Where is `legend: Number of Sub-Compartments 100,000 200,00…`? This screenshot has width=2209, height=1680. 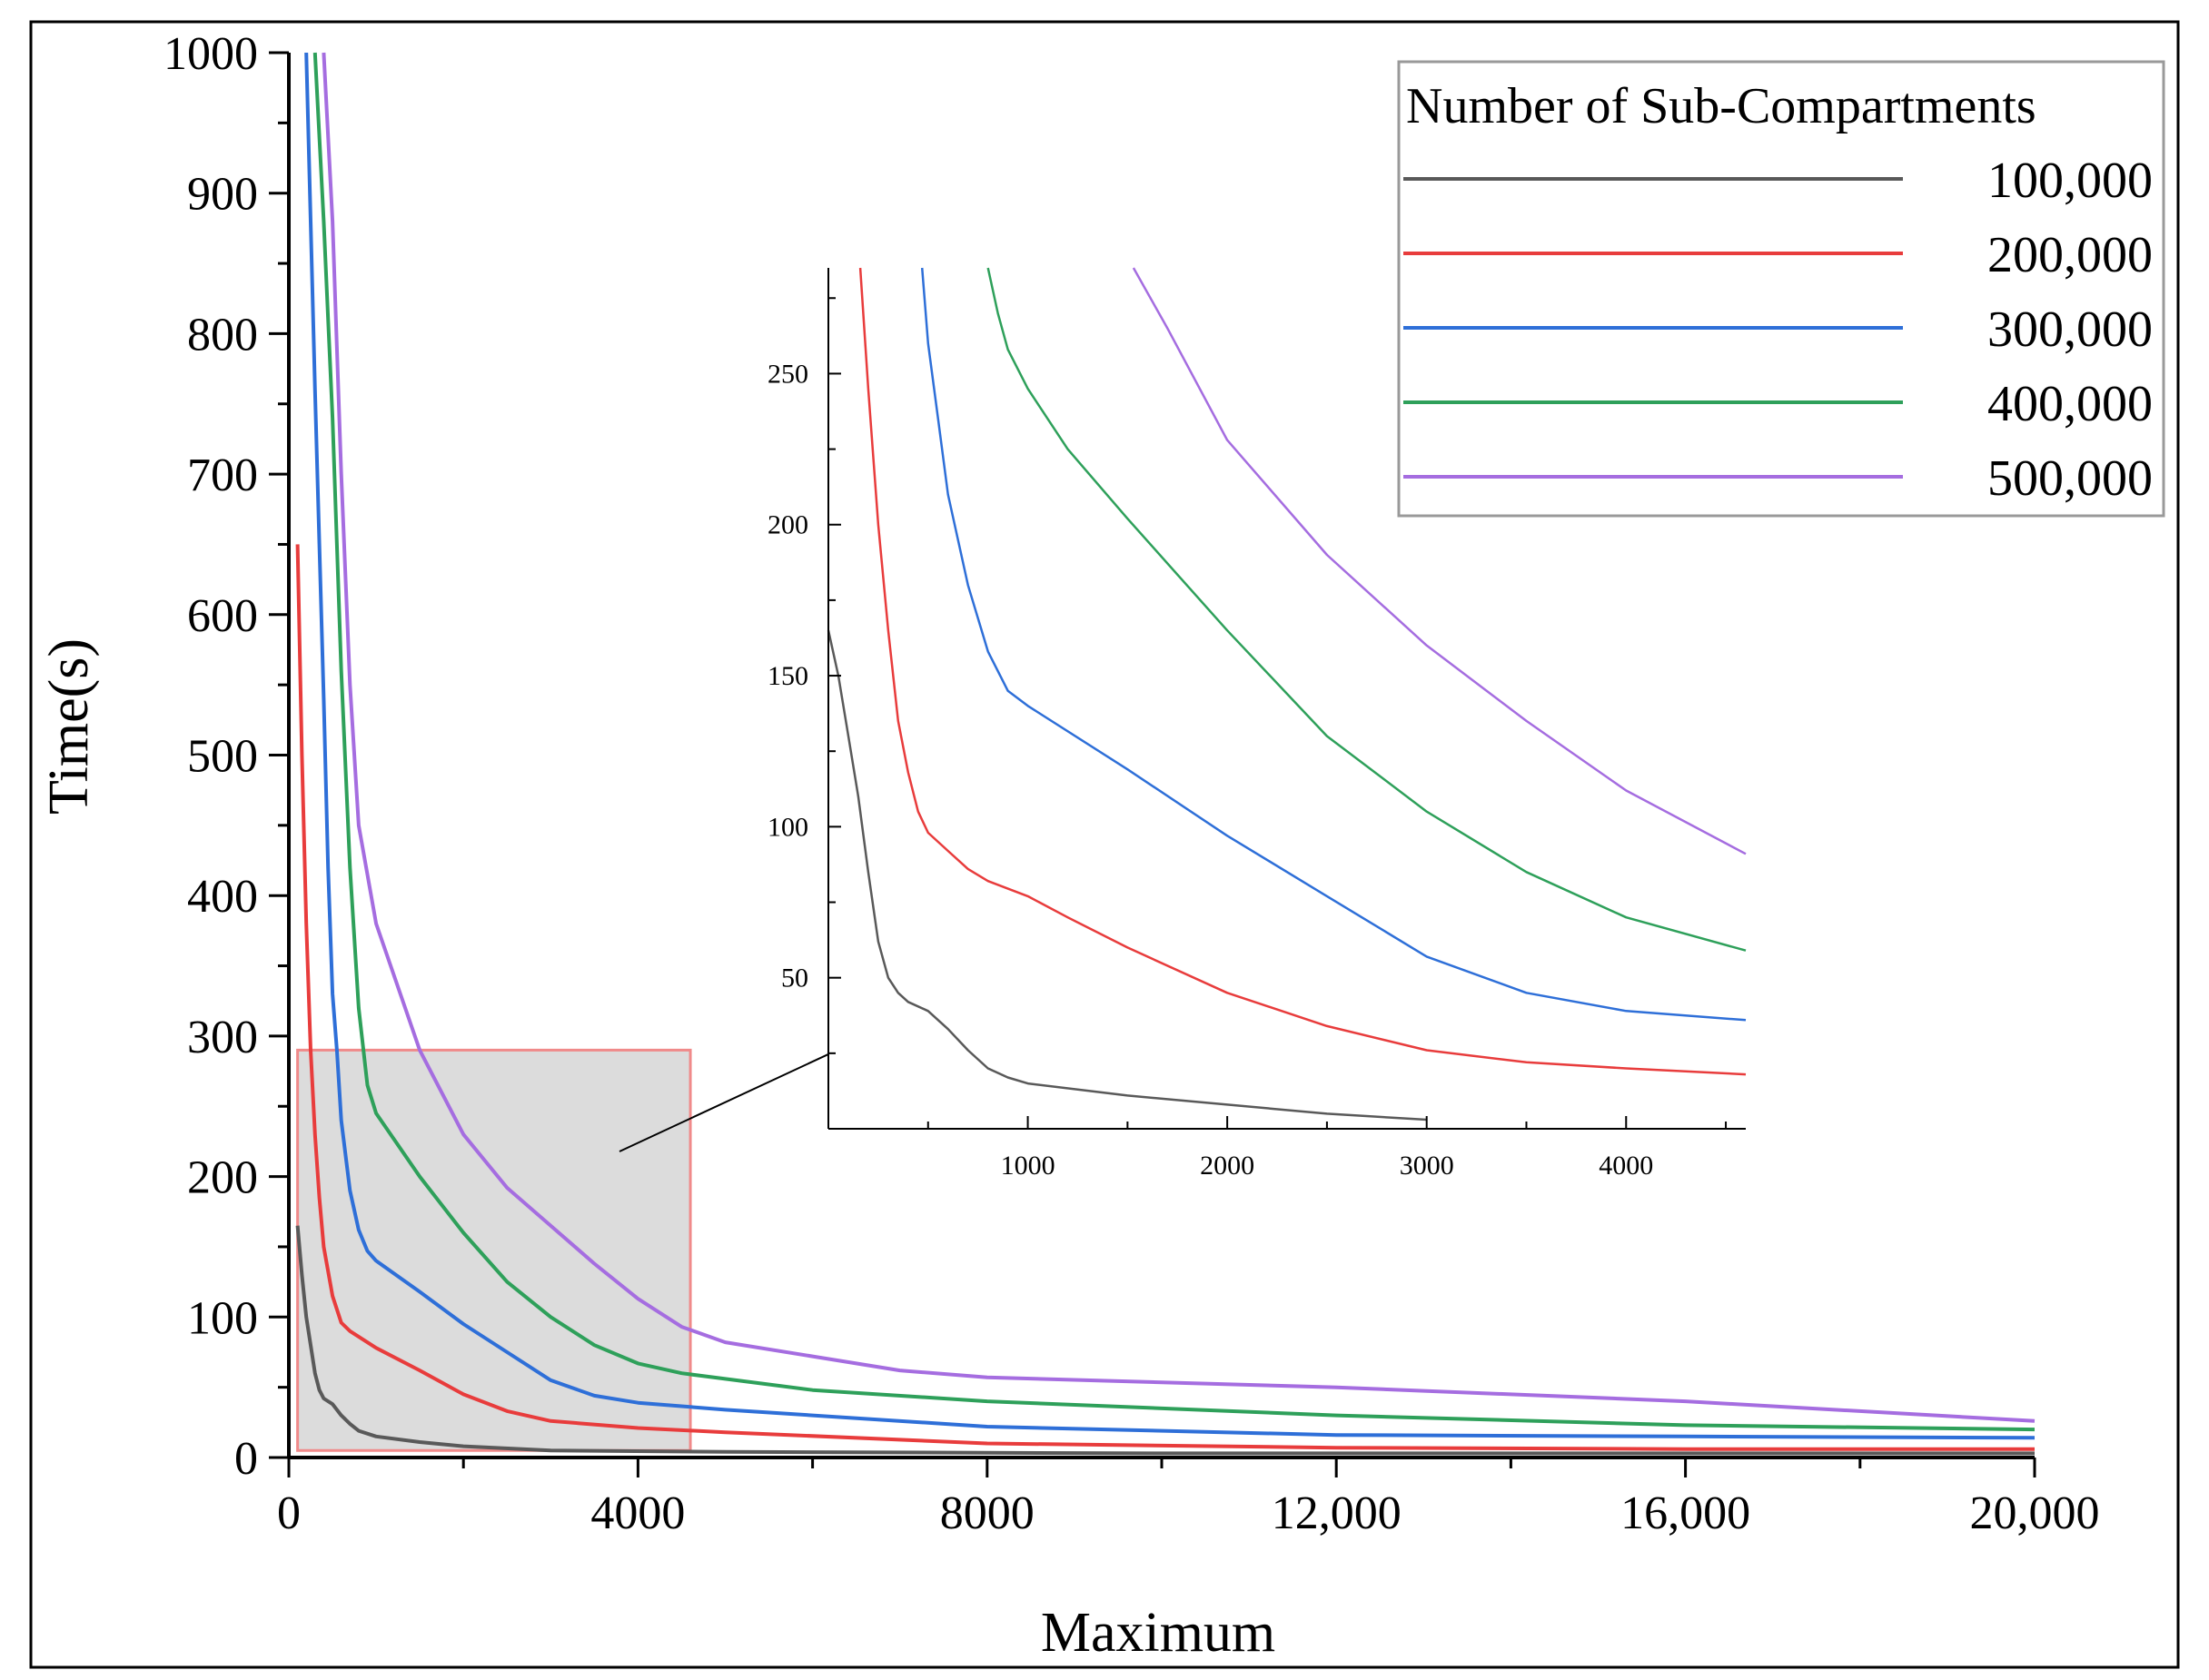
legend: Number of Sub-Compartments 100,000 200,00… is located at coordinates (1781, 289).